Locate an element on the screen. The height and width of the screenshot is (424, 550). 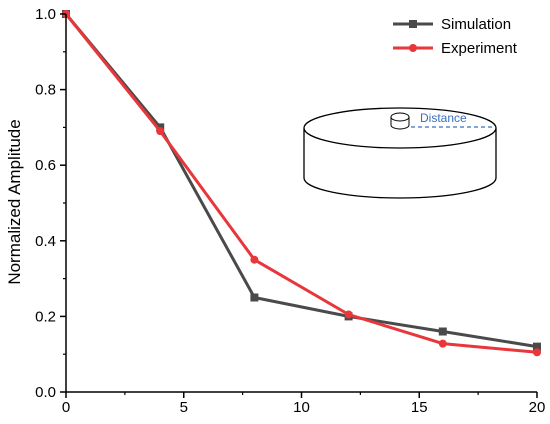
x-tick-label: 5 is located at coordinates (184, 407).